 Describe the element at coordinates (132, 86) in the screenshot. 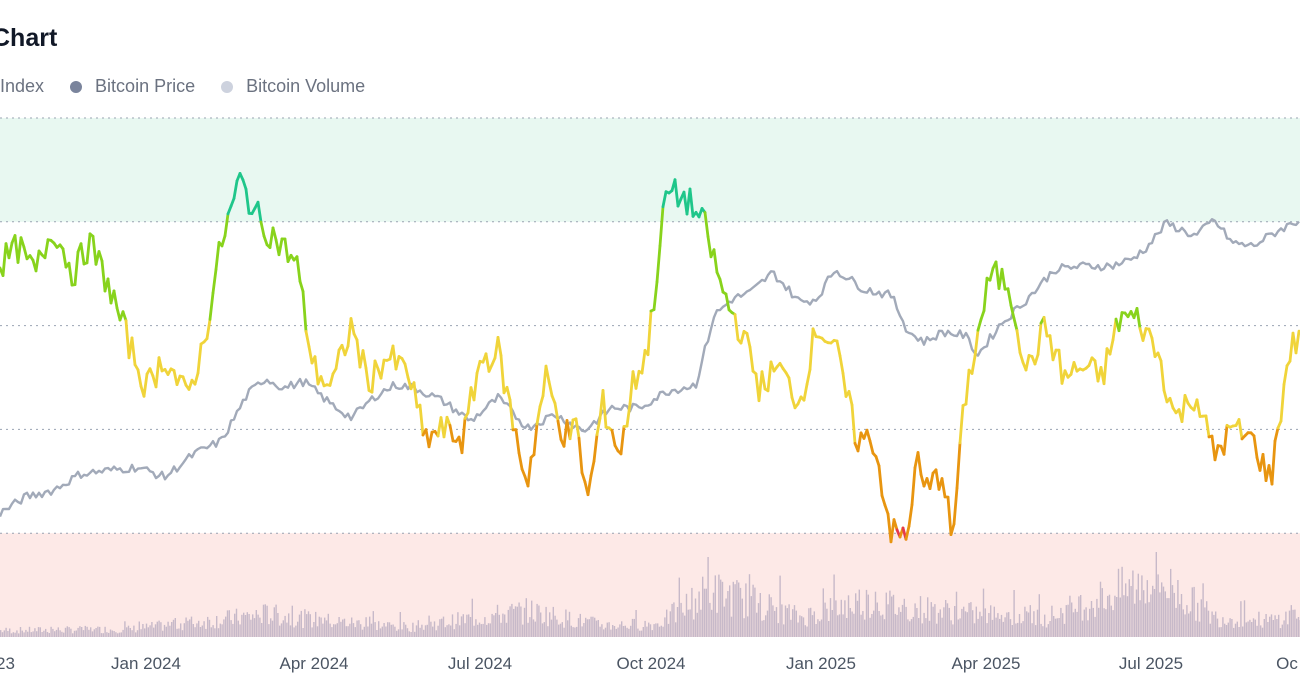

I see `legend-item-bitcoin-price: Bitcoin Price` at that location.